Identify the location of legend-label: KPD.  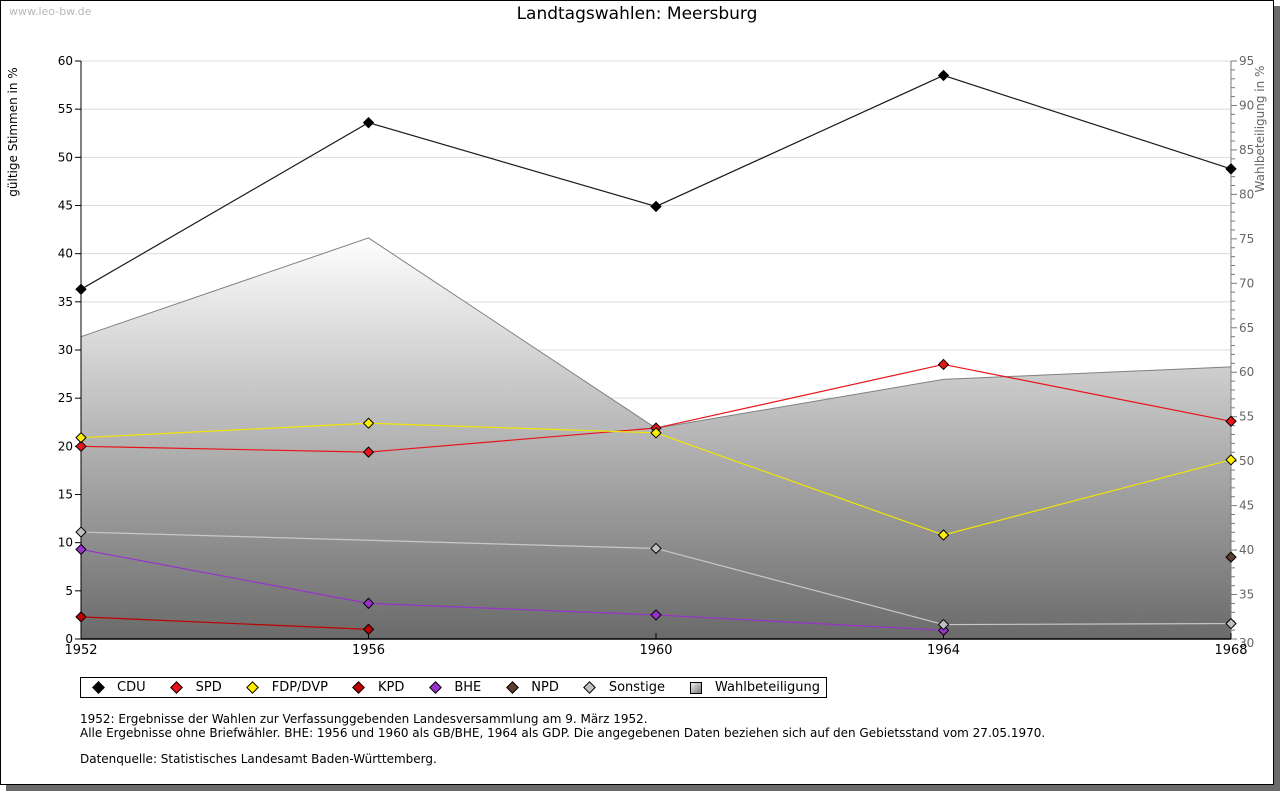
(391, 687).